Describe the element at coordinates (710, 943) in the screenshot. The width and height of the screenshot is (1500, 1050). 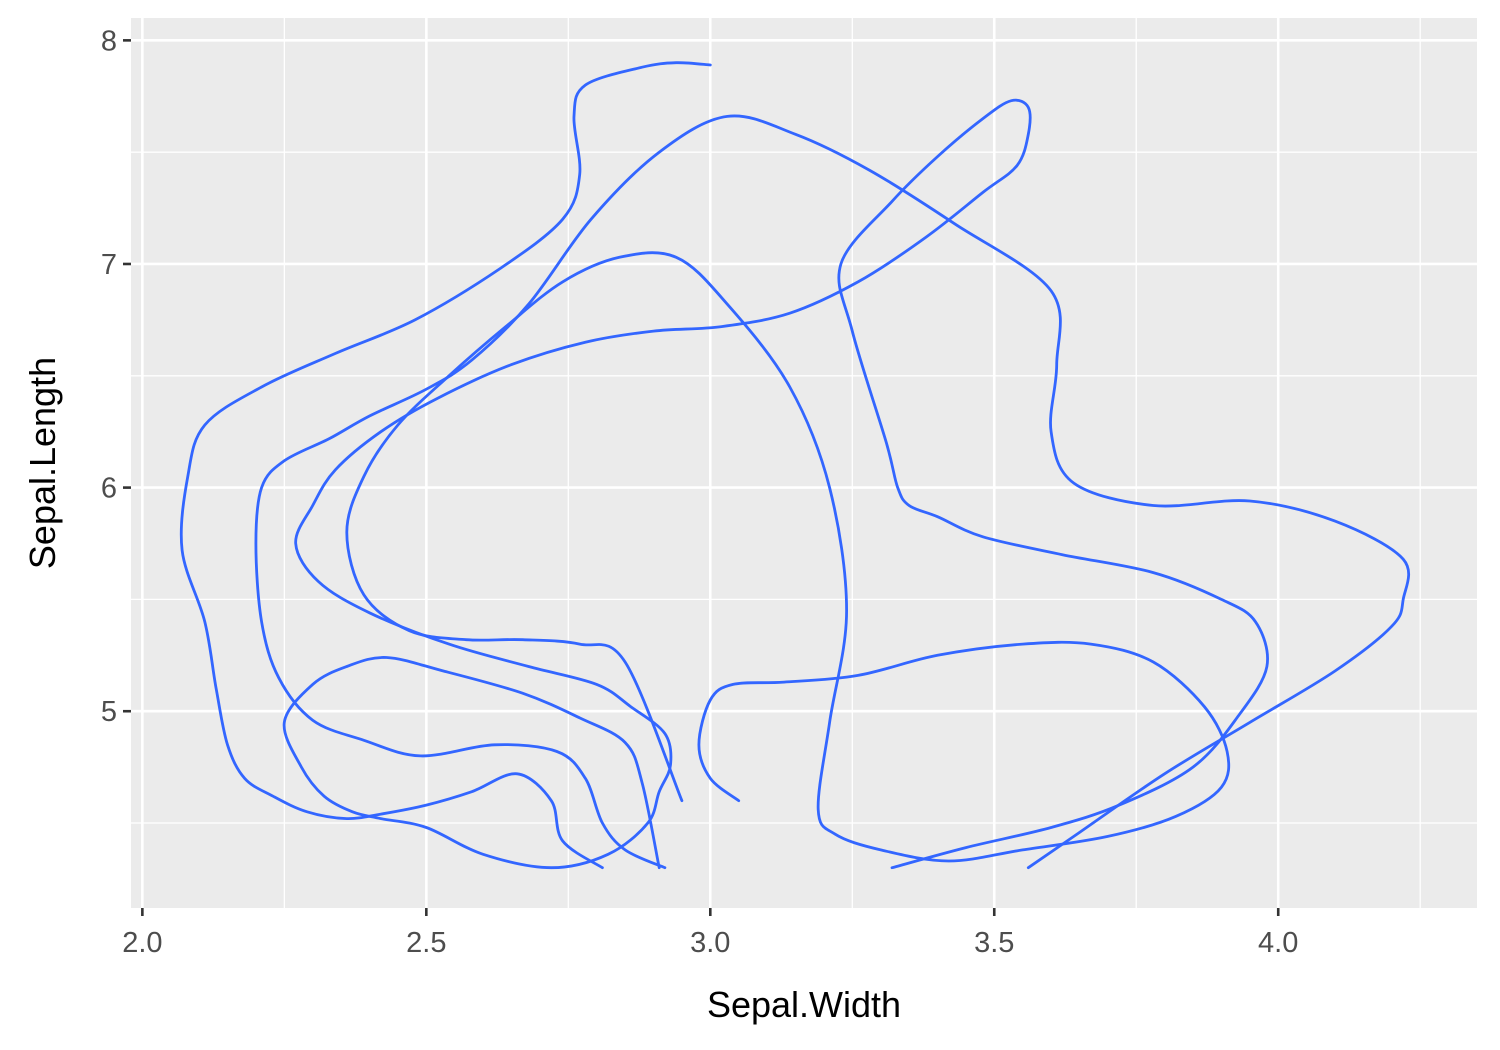
I see `x-tick-label: 3.0` at that location.